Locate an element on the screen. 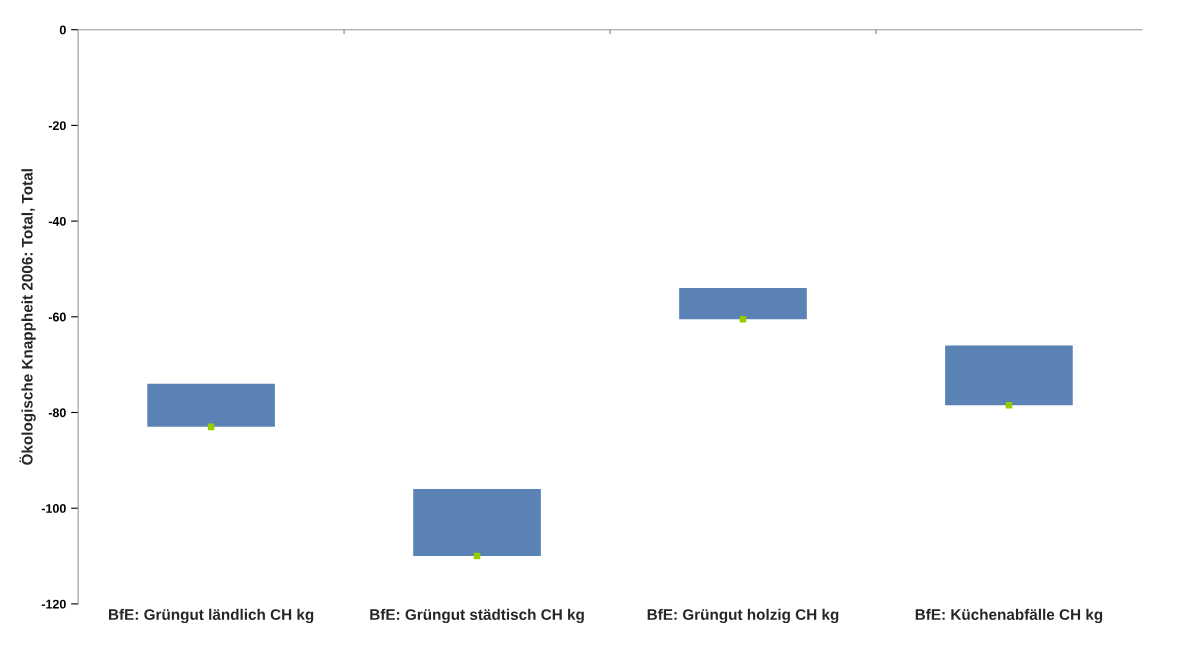 This screenshot has width=1202, height=660. y-tick-label: -80 is located at coordinates (57, 413).